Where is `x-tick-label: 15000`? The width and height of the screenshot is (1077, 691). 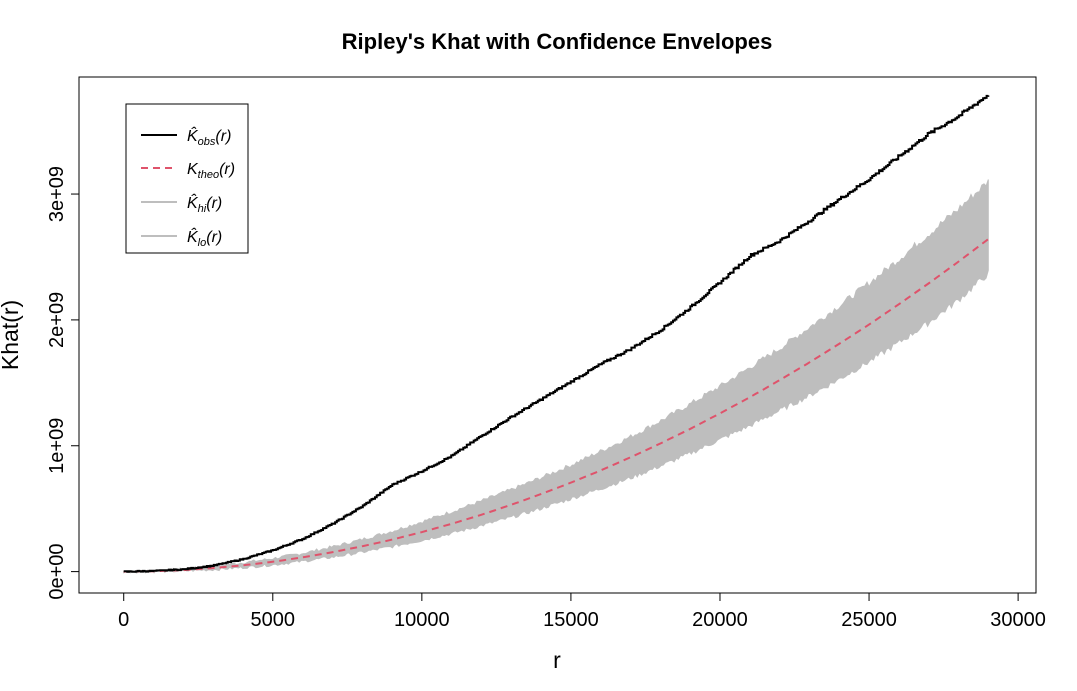 x-tick-label: 15000 is located at coordinates (571, 620).